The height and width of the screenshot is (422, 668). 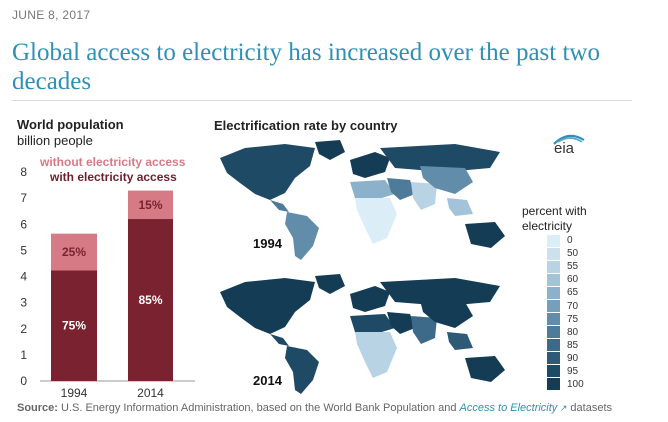 I want to click on bar-label-2014-with-access: 85%, so click(x=150, y=300).